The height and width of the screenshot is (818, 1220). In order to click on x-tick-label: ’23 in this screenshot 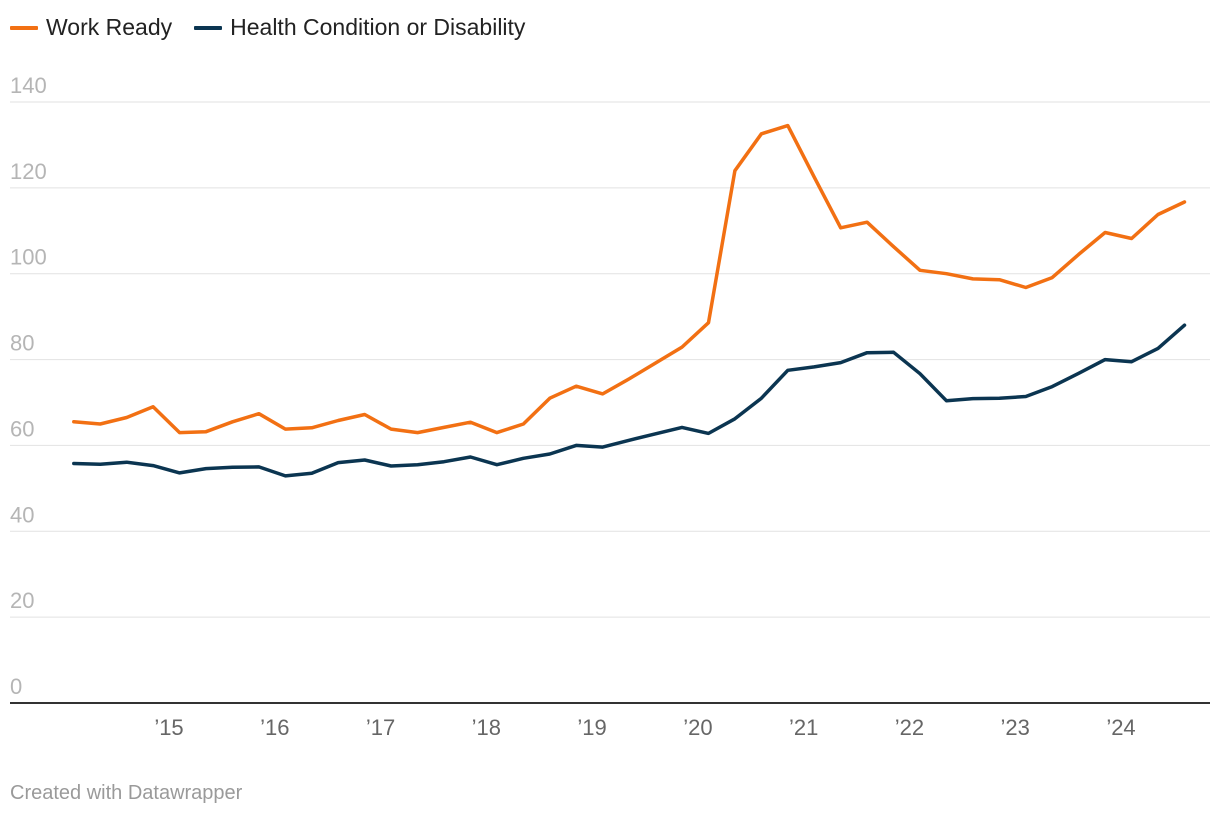, I will do `click(1015, 727)`.